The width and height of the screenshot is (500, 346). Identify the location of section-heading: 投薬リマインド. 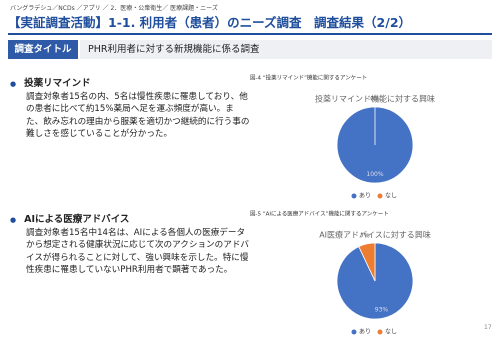
(130, 84).